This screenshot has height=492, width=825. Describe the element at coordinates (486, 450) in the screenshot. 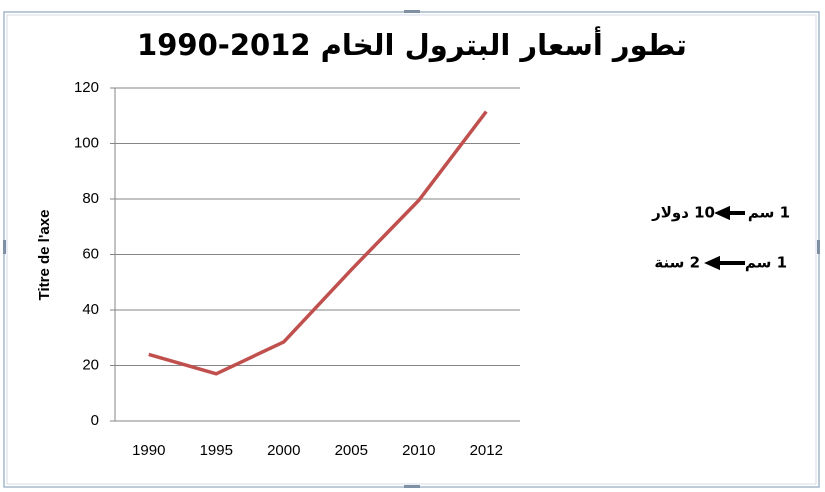

I see `x-tick-label: 2012` at that location.